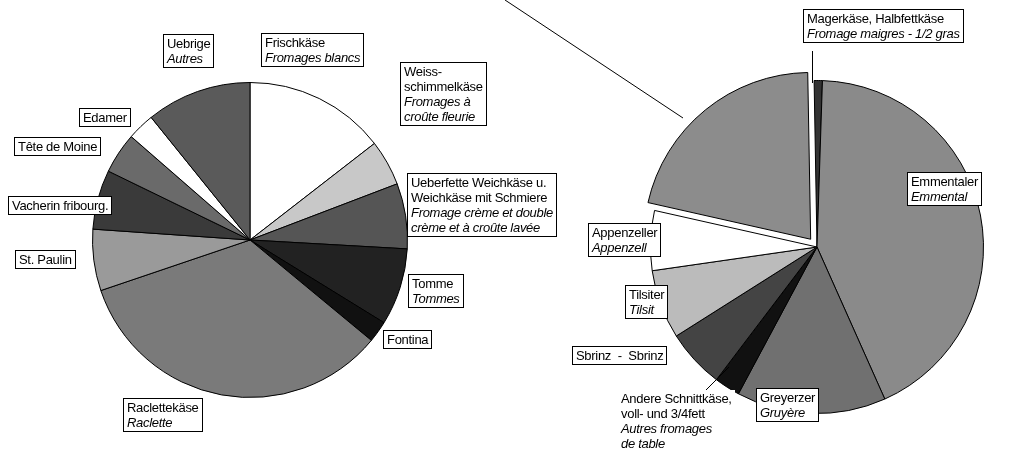  I want to click on slice-label: Sbrinz - Sbrinz, so click(620, 355).